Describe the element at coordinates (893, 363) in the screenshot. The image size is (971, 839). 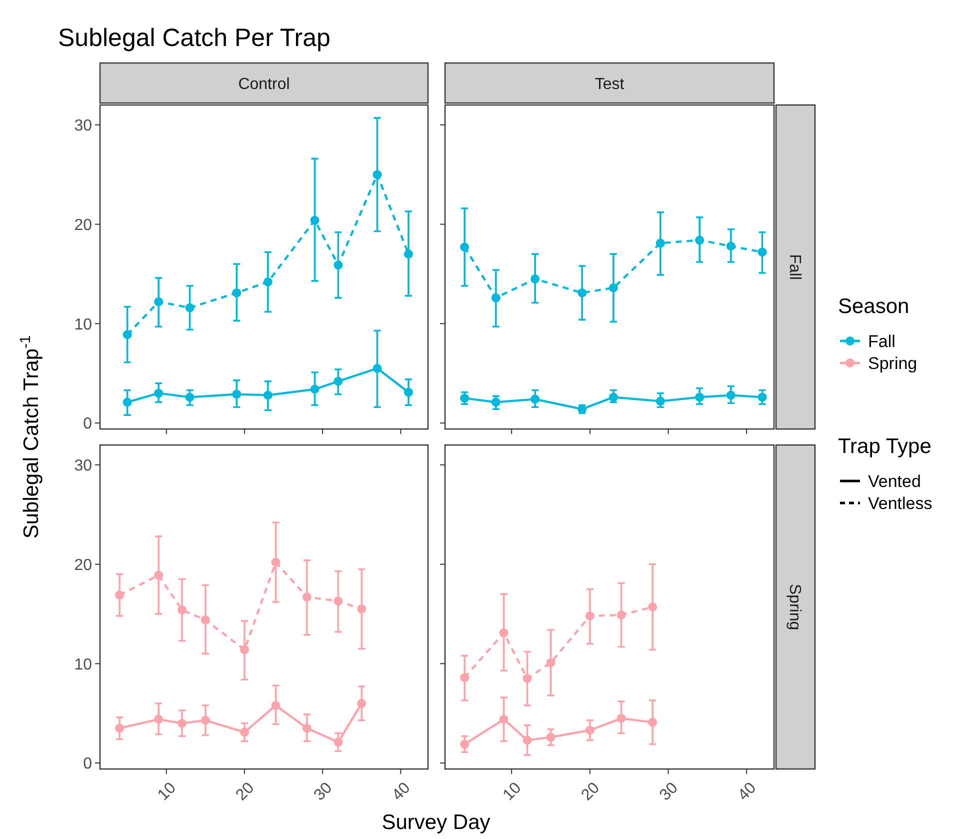
I see `legend-label: Spring` at that location.